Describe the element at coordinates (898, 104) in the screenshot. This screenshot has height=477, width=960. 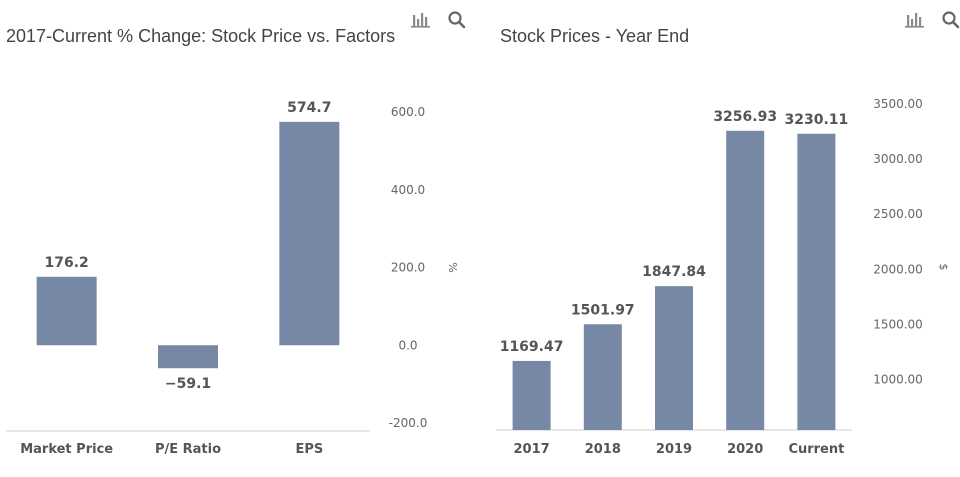
I see `y-tick-label: 3500.00` at that location.